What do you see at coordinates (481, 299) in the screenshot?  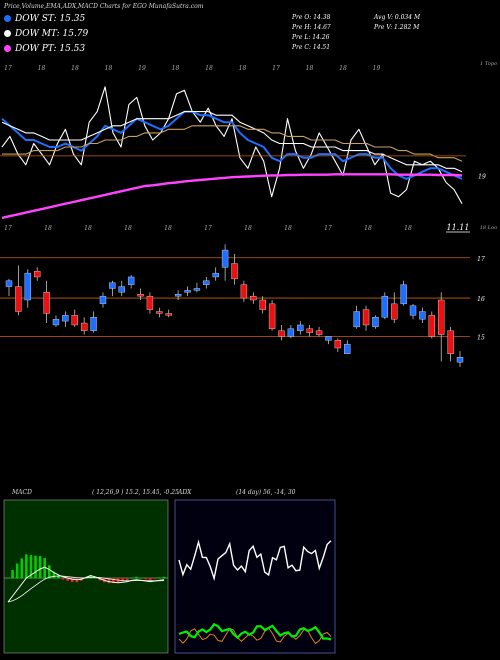 I see `y-tick-label: 16` at bounding box center [481, 299].